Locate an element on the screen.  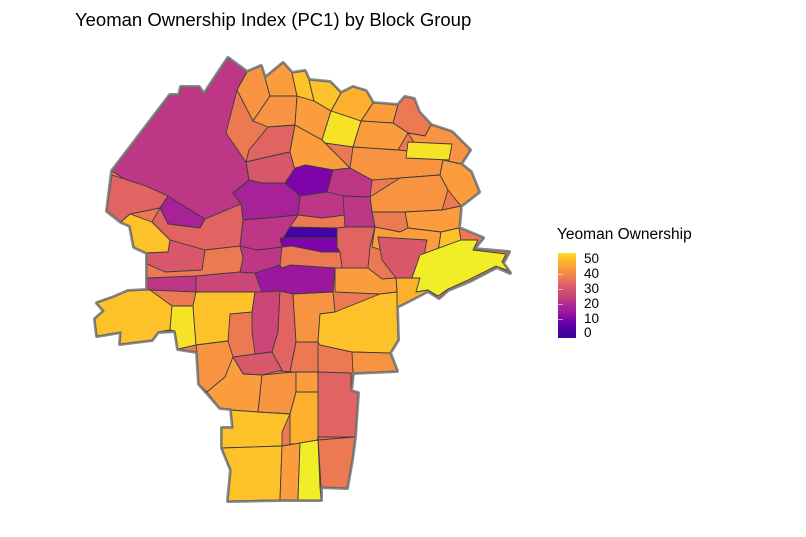
legend: Yeoman Ownership 50 40 30 20 10 0 is located at coordinates (624, 289).